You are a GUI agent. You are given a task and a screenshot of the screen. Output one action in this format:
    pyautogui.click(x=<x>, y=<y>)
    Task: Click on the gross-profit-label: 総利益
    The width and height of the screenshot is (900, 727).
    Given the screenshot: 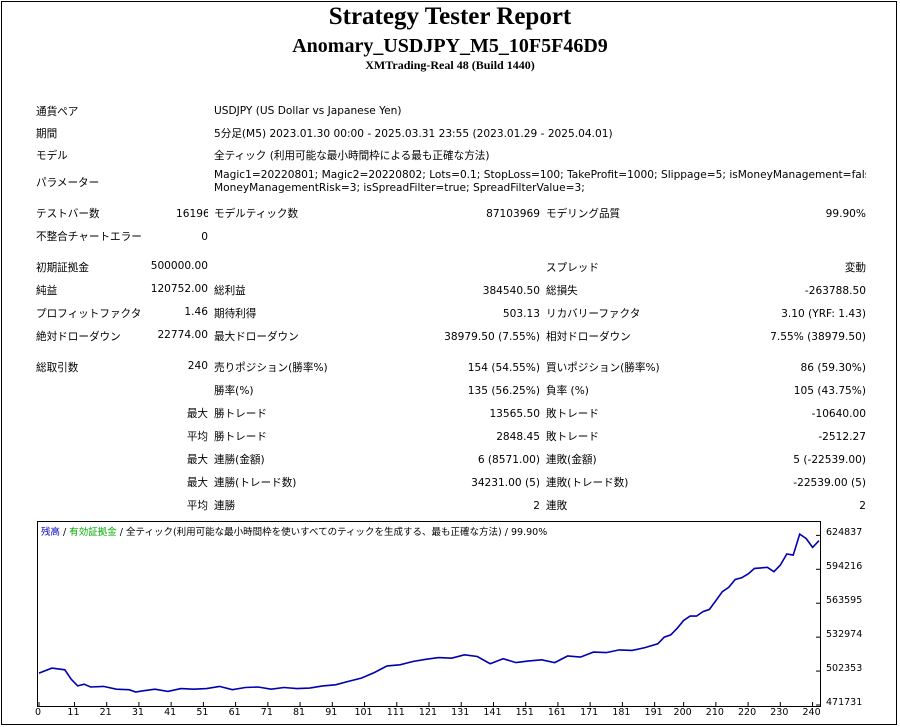 What is the action you would take?
    pyautogui.click(x=230, y=291)
    